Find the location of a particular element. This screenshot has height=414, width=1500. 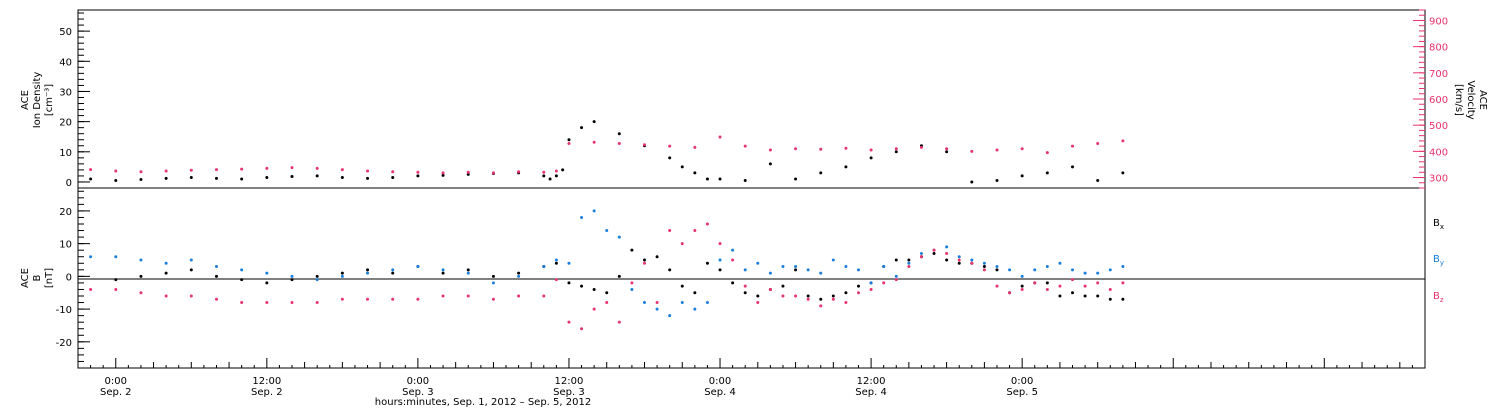

top-left-tick-label: 10 is located at coordinates (65, 153).